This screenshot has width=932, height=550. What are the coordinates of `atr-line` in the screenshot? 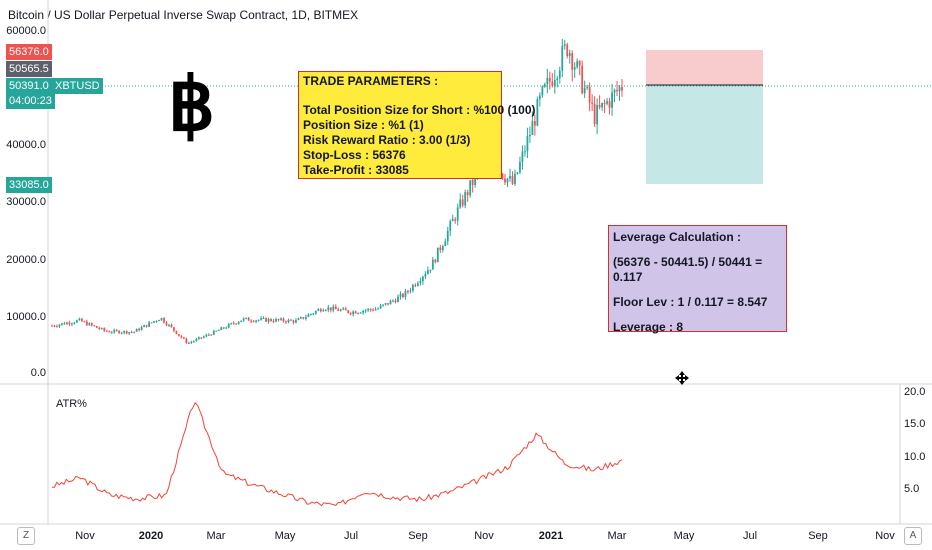 It's located at (337, 454).